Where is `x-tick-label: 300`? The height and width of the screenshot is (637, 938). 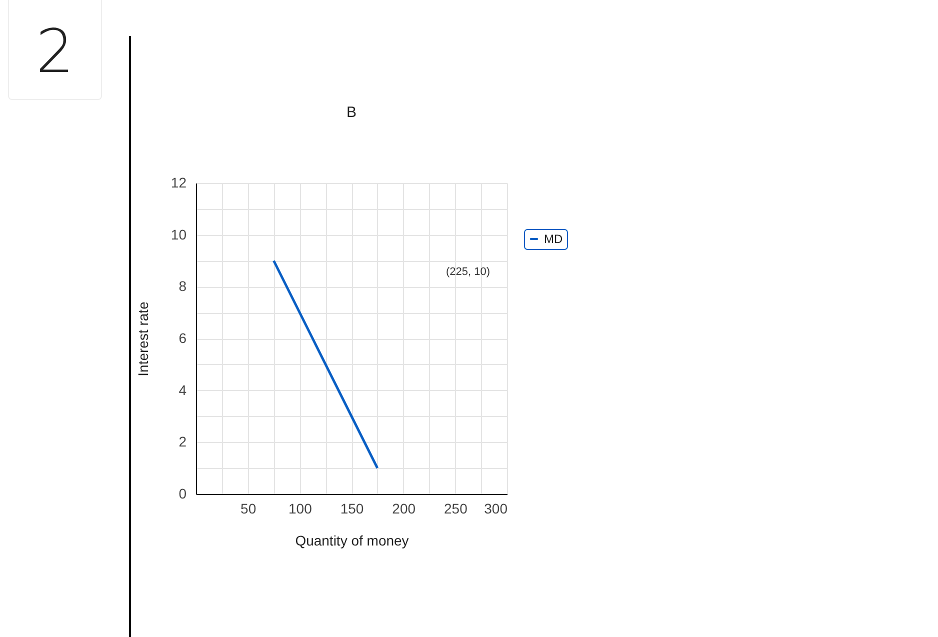
x-tick-label: 300 is located at coordinates (496, 508).